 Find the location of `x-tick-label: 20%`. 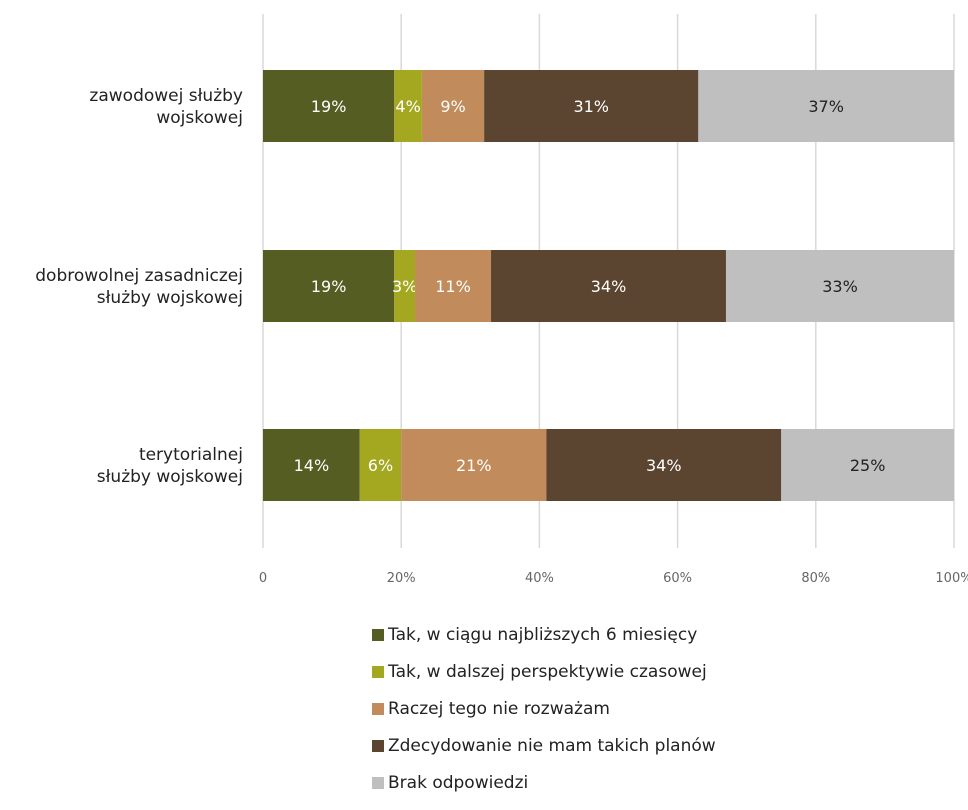

x-tick-label: 20% is located at coordinates (401, 578).